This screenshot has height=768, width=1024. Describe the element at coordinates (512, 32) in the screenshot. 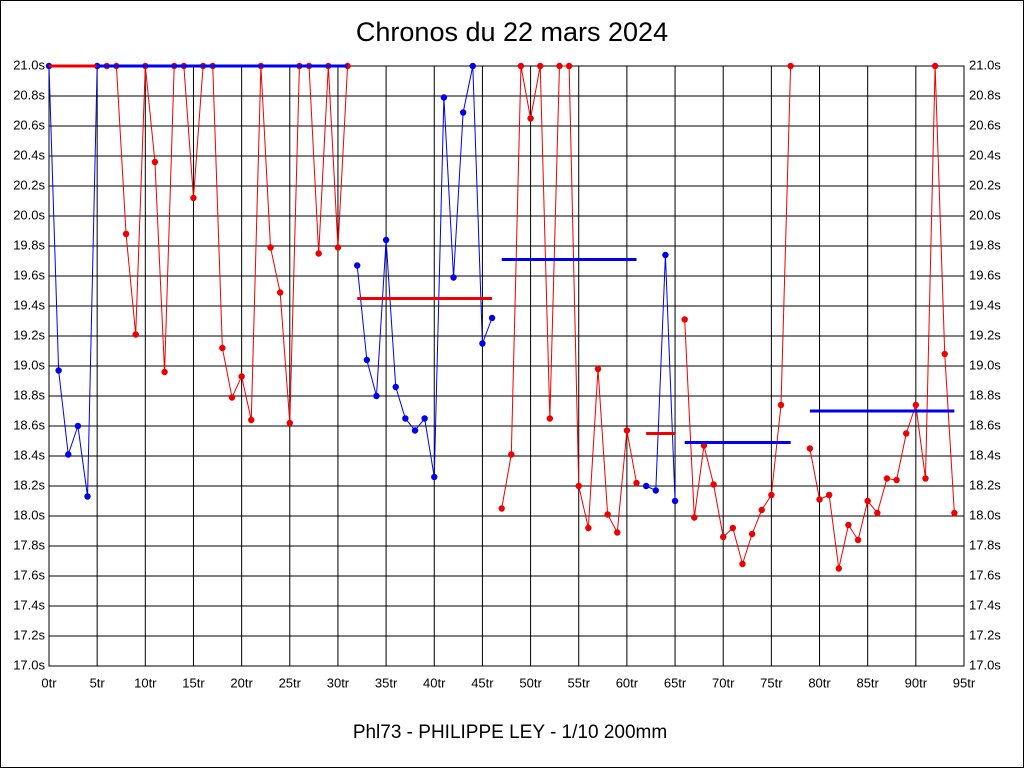

I see `chart-title: Chronos du 22 mars 2024` at that location.